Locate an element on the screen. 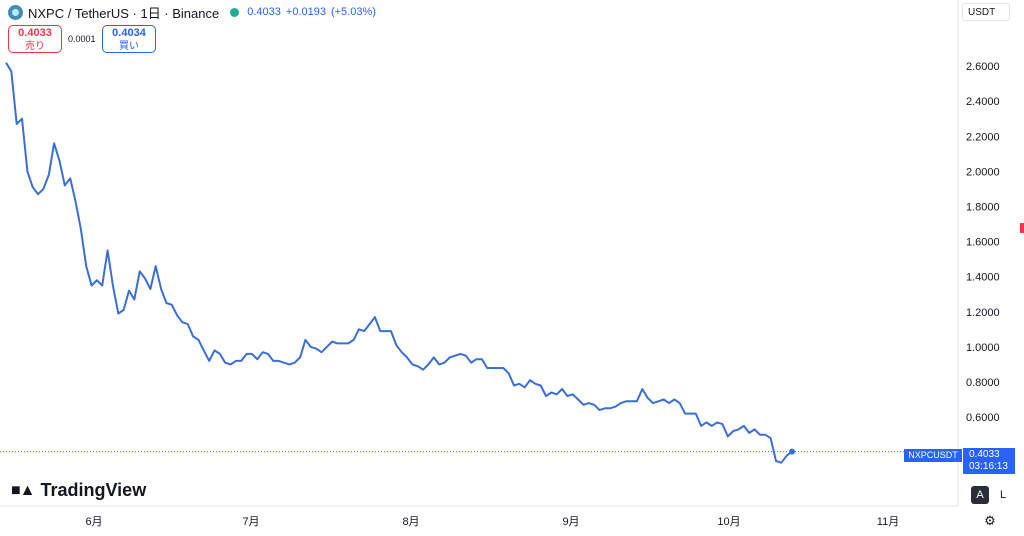 The image size is (1024, 536). sell-button: 0.4033 売り is located at coordinates (35, 39).